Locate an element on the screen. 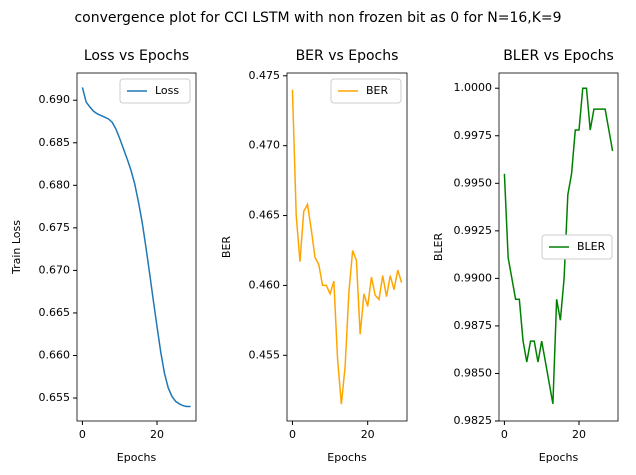  subplot-title: BER vs Epochs is located at coordinates (347, 56).